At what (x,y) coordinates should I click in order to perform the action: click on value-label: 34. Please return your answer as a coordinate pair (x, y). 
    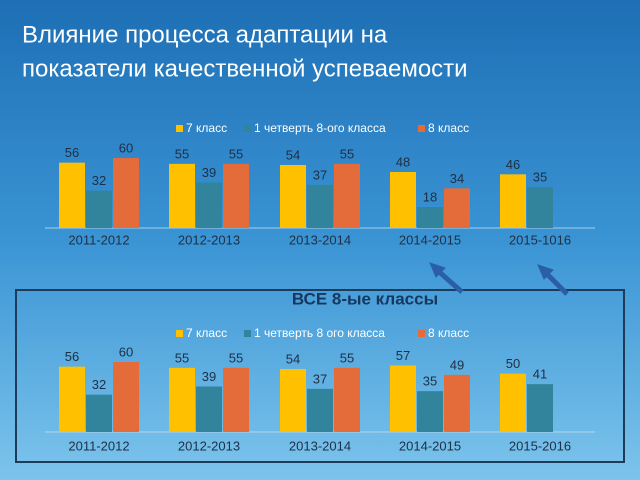
    Looking at the image, I should click on (457, 178).